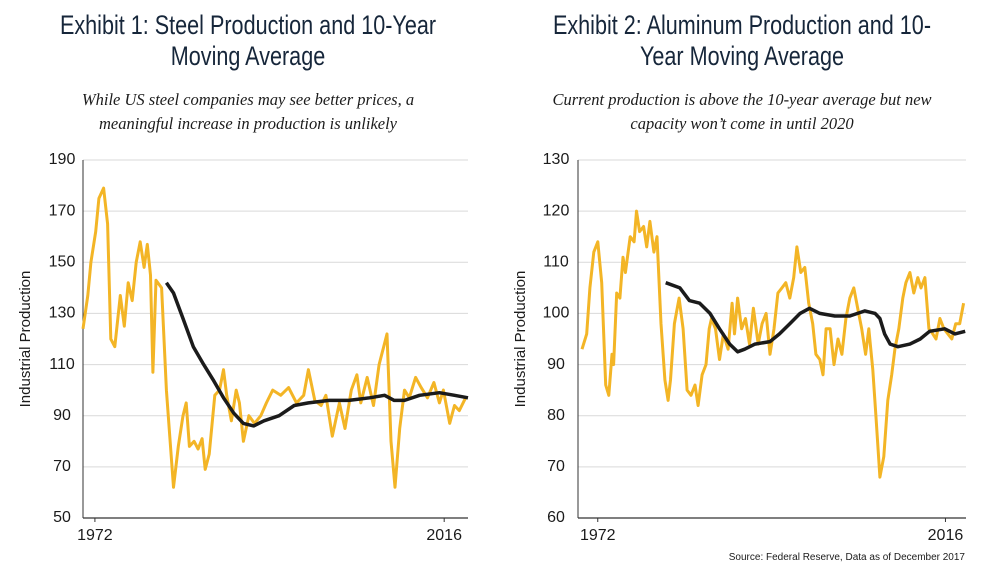 This screenshot has height=578, width=1000. Describe the element at coordinates (62, 210) in the screenshot. I see `y-tick-label: 170` at that location.